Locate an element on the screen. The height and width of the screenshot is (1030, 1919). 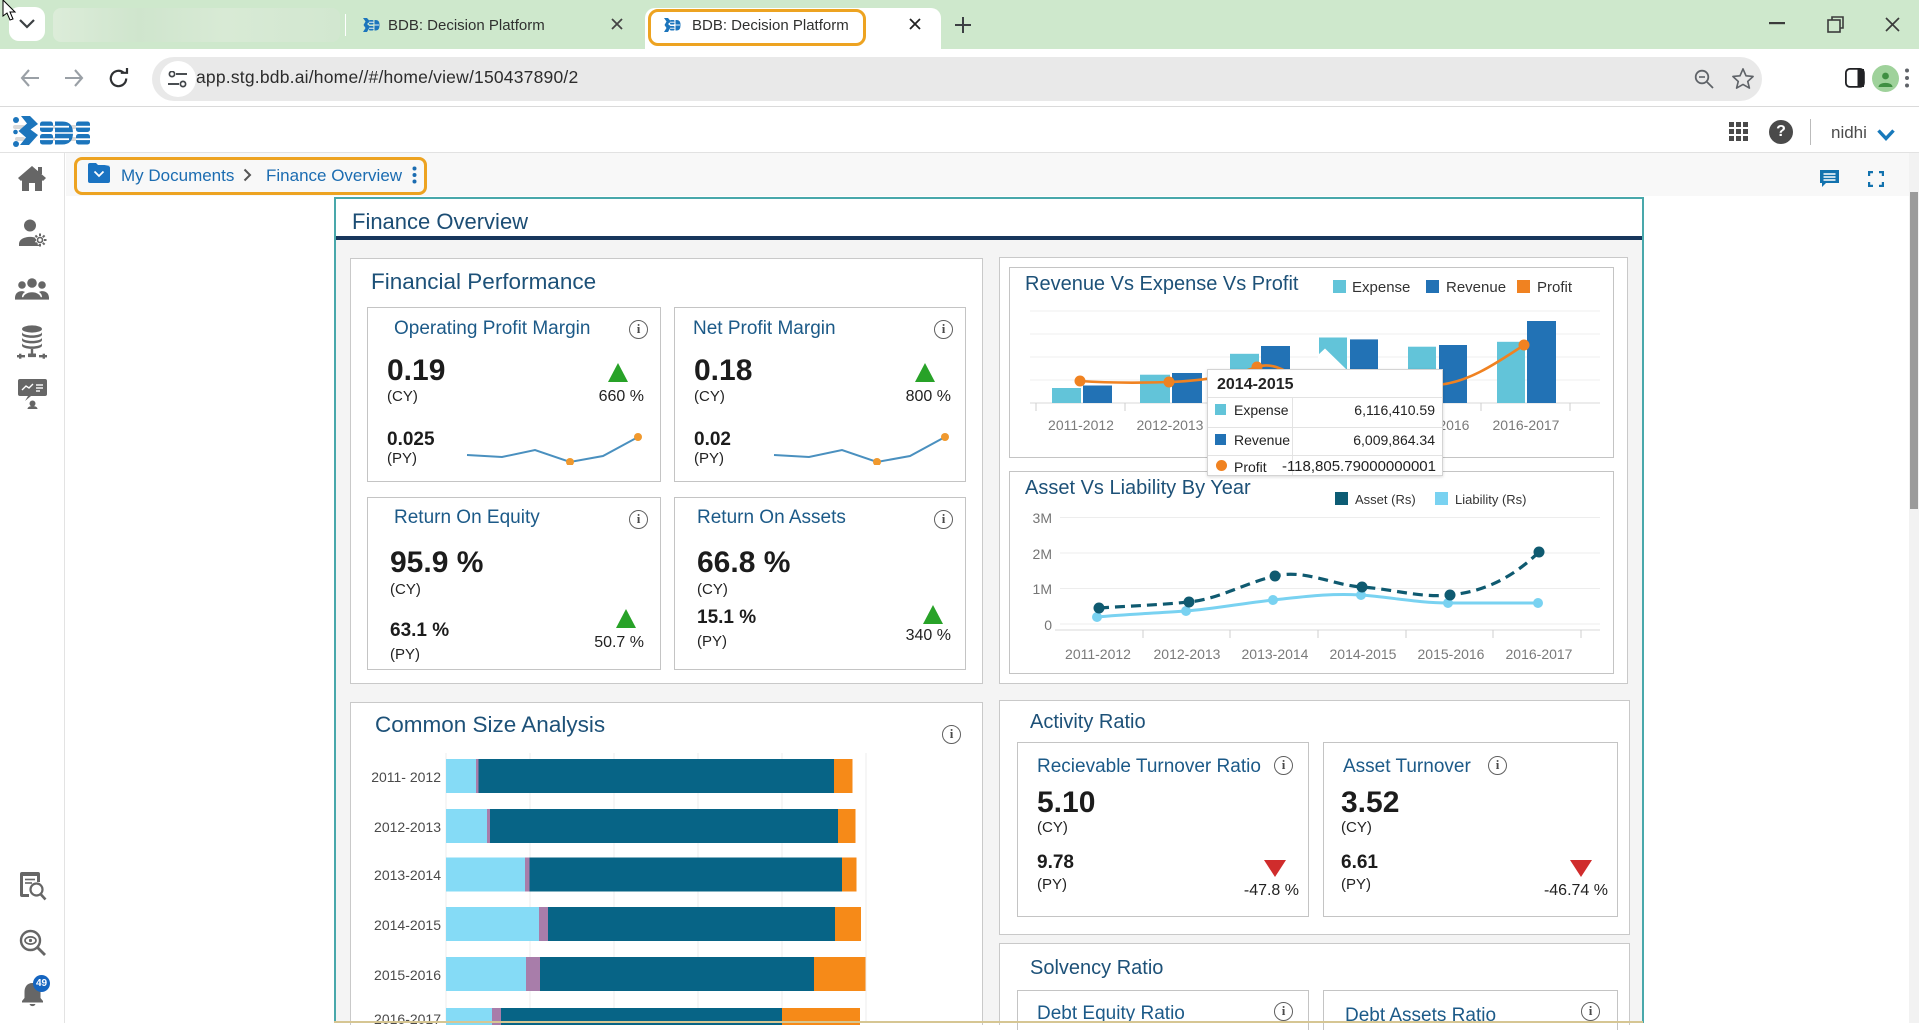
svg-text: 3M is located at coordinates (1042, 518).